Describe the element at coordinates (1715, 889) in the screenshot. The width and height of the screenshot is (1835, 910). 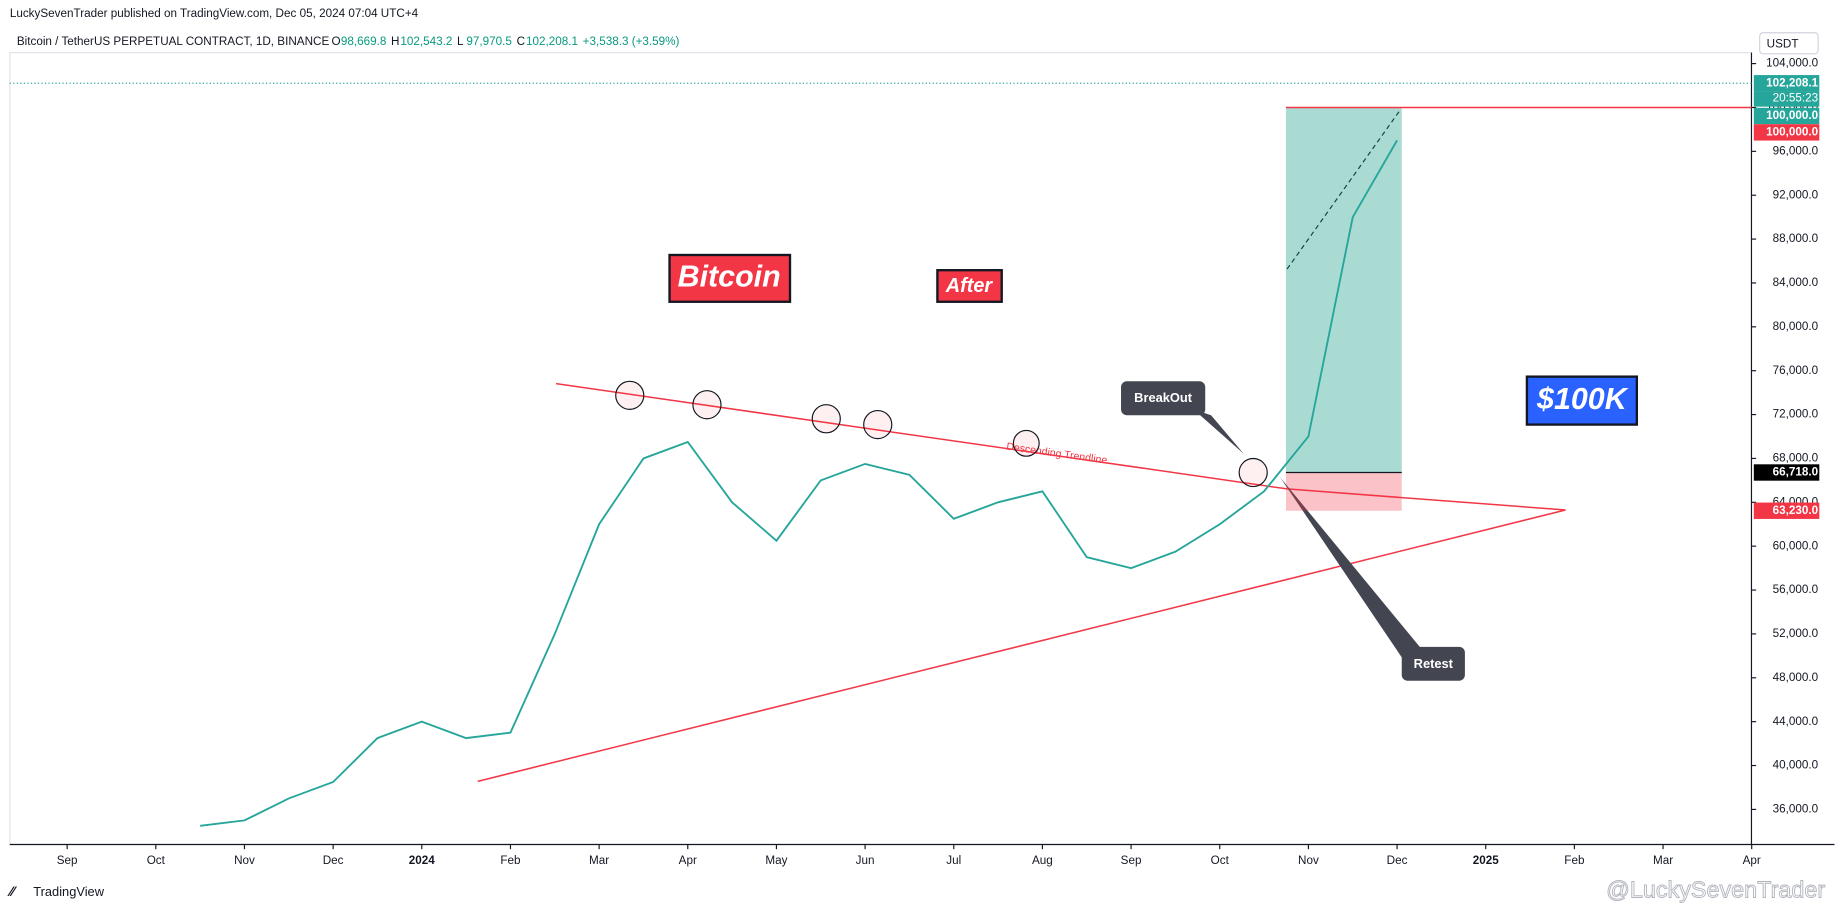
I see `watermark: @LuckySevenTrader` at that location.